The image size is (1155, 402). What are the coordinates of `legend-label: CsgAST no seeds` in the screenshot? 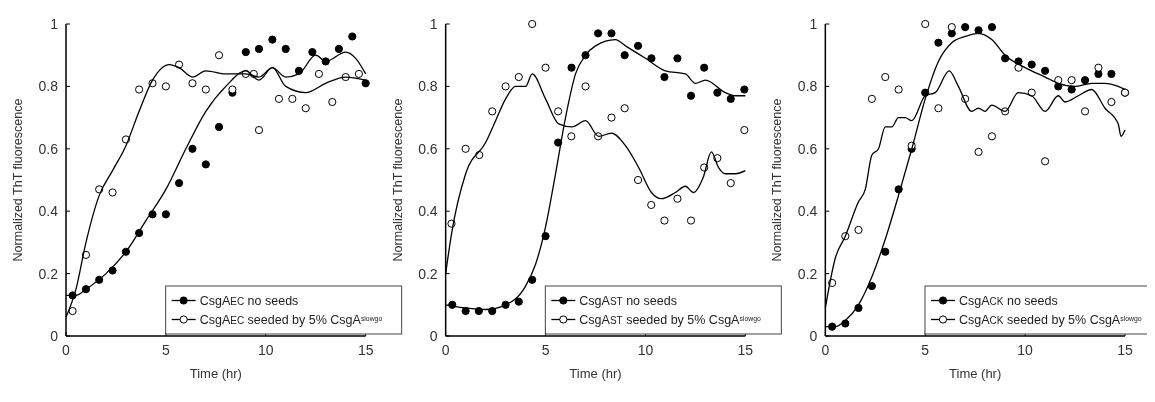 It's located at (628, 300).